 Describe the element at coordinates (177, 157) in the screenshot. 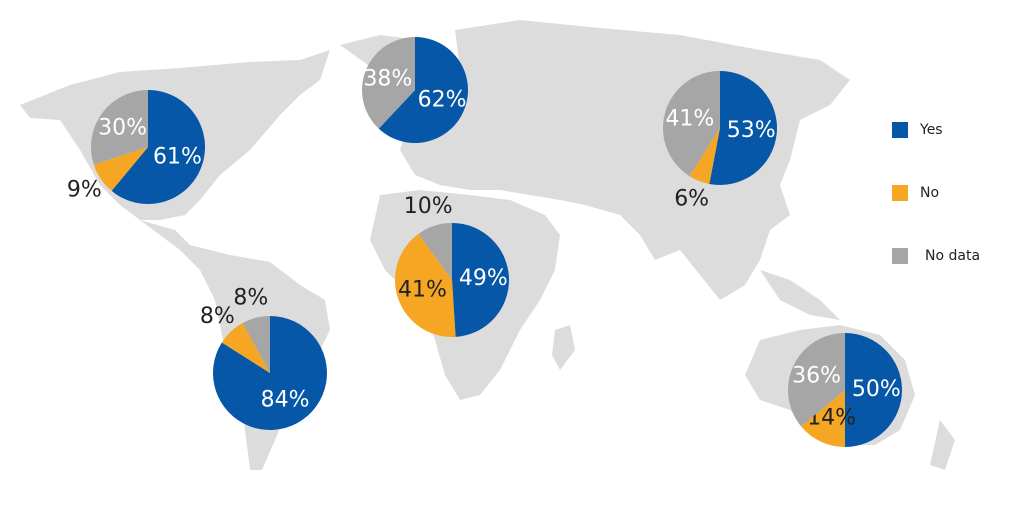

I see `data-label: 61%` at that location.